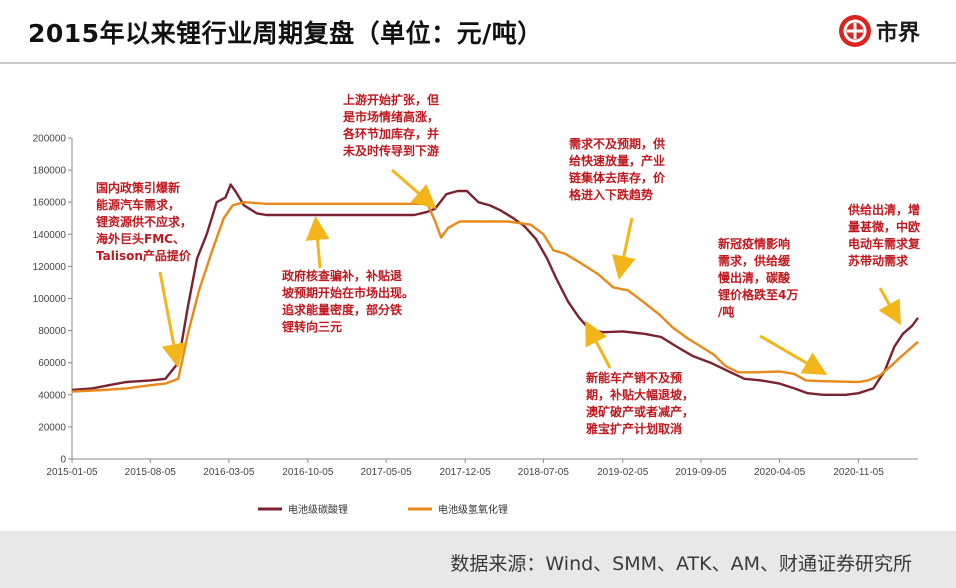 This screenshot has height=588, width=956. Describe the element at coordinates (318, 509) in the screenshot. I see `legend-label: 电池级碳酸锂` at that location.